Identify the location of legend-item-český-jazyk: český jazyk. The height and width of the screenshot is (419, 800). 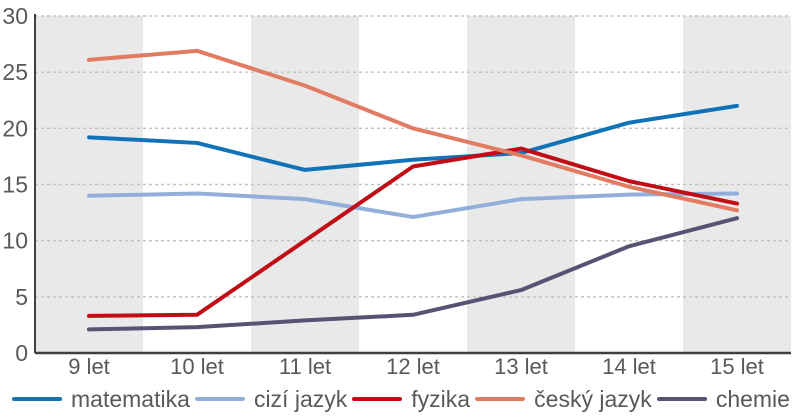
(563, 398).